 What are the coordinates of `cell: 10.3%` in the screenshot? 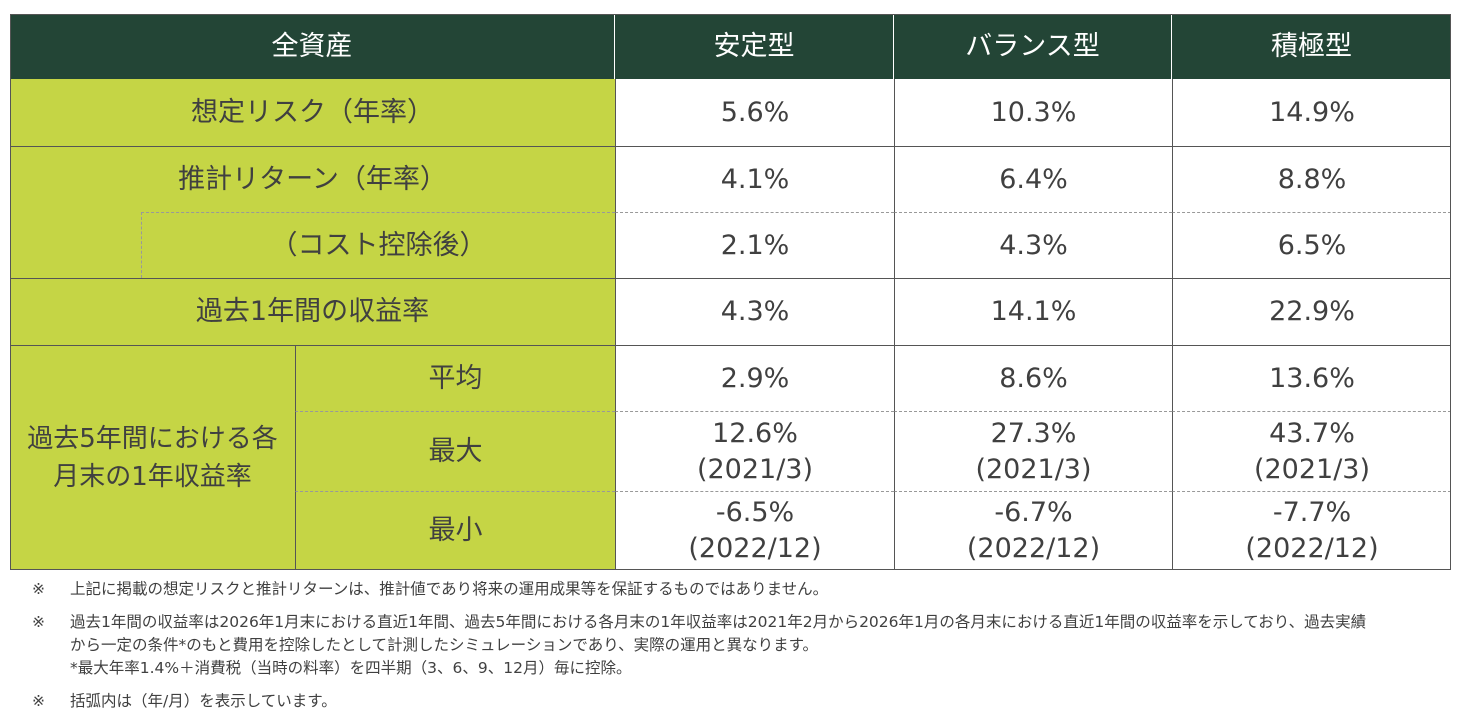 It's located at (1033, 112).